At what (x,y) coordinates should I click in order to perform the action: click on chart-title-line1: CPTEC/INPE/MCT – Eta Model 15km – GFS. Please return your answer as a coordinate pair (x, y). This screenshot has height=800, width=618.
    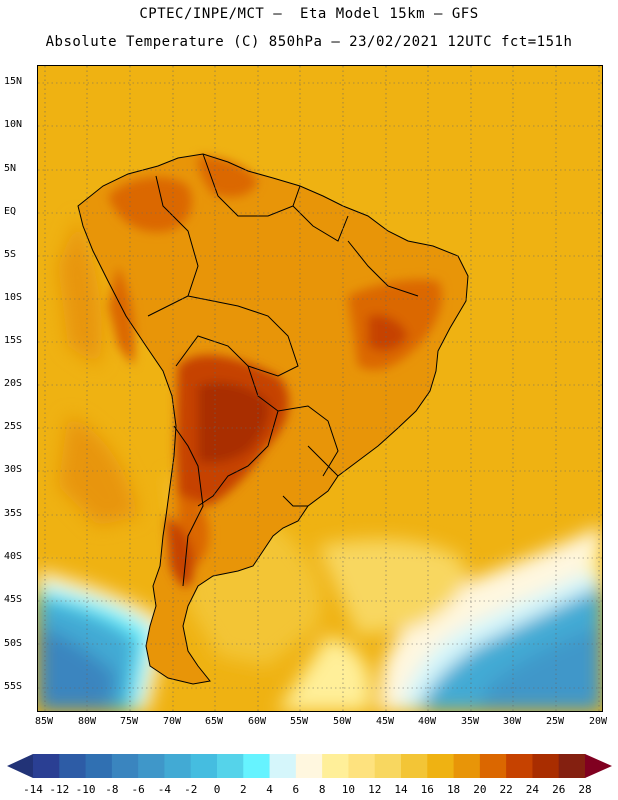
    Looking at the image, I should click on (309, 14).